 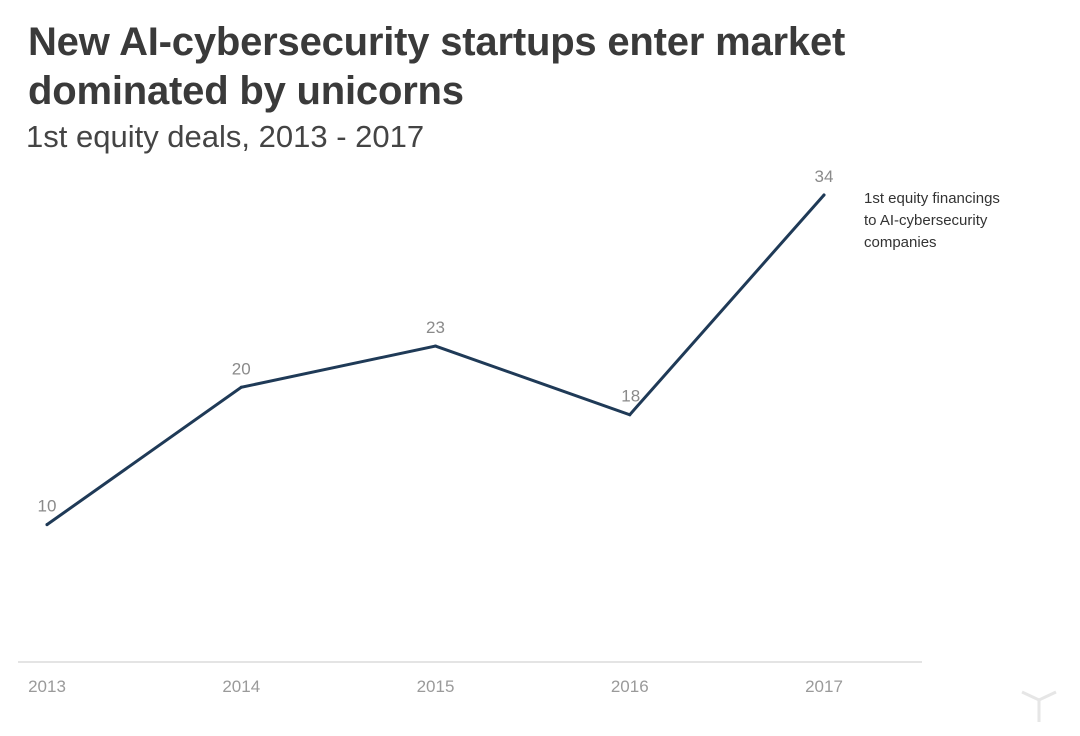 What do you see at coordinates (47, 506) in the screenshot?
I see `data-label: 10` at bounding box center [47, 506].